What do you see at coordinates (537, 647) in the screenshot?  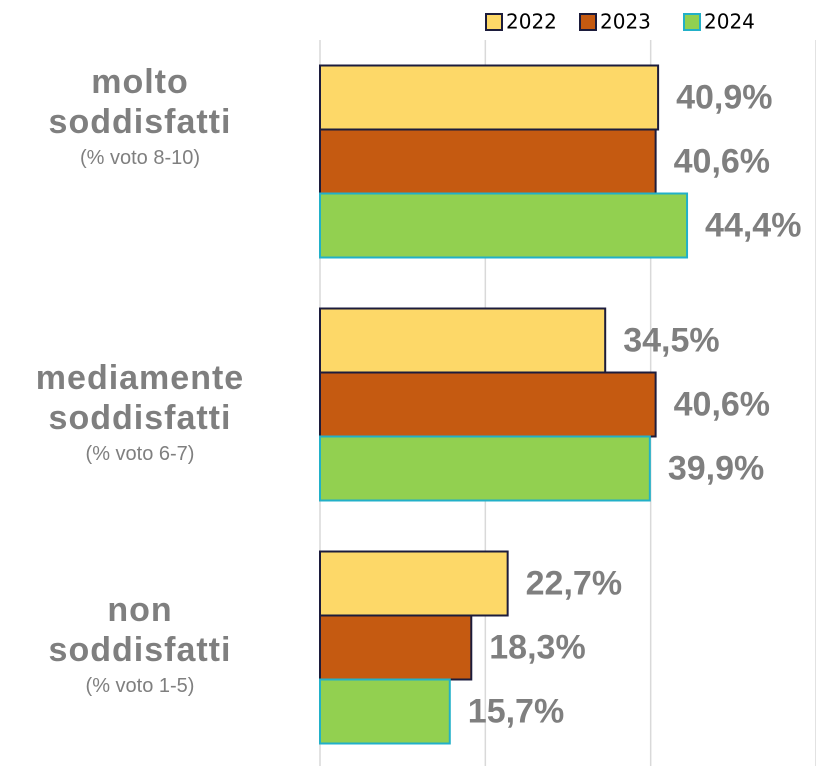 I see `value-label: 18,3%` at bounding box center [537, 647].